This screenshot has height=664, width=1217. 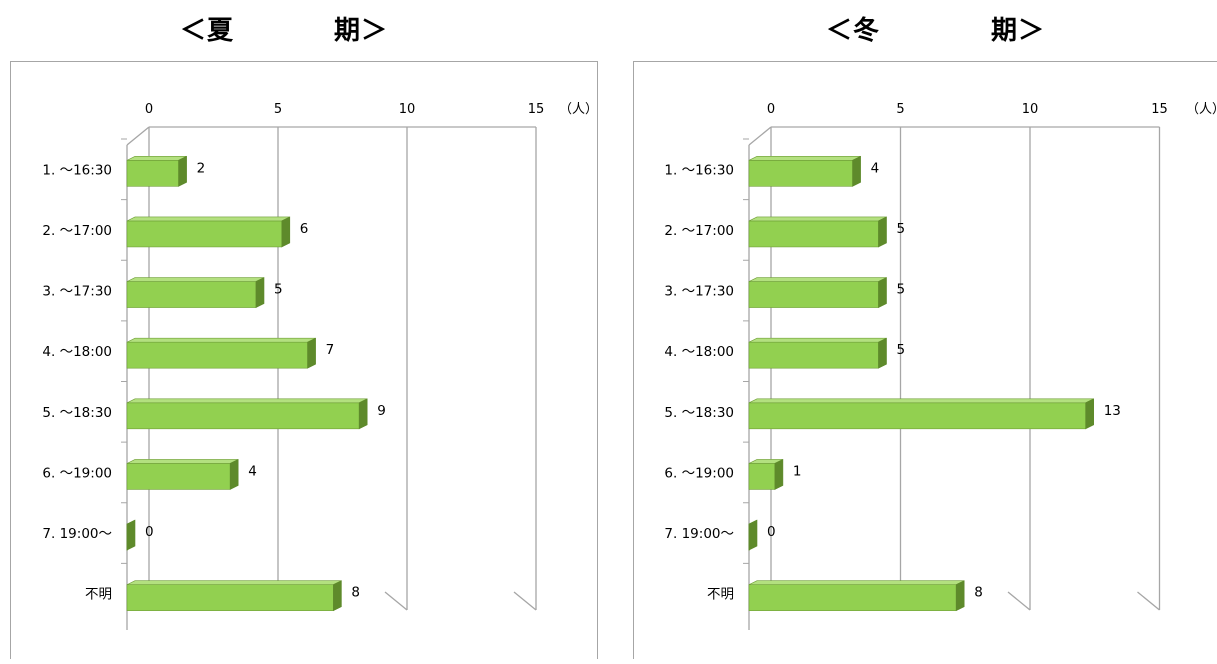 What do you see at coordinates (207, 31) in the screenshot?
I see `summer-title-left: ＜夏` at bounding box center [207, 31].